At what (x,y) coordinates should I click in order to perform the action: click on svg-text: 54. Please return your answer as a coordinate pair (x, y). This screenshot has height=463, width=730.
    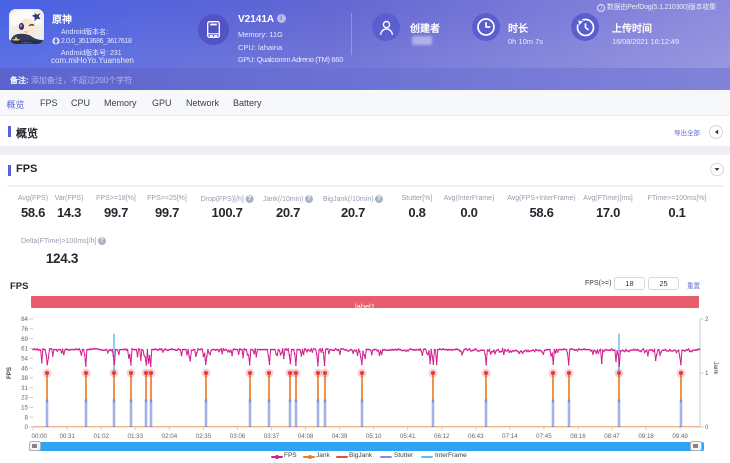
    Looking at the image, I should click on (24, 359).